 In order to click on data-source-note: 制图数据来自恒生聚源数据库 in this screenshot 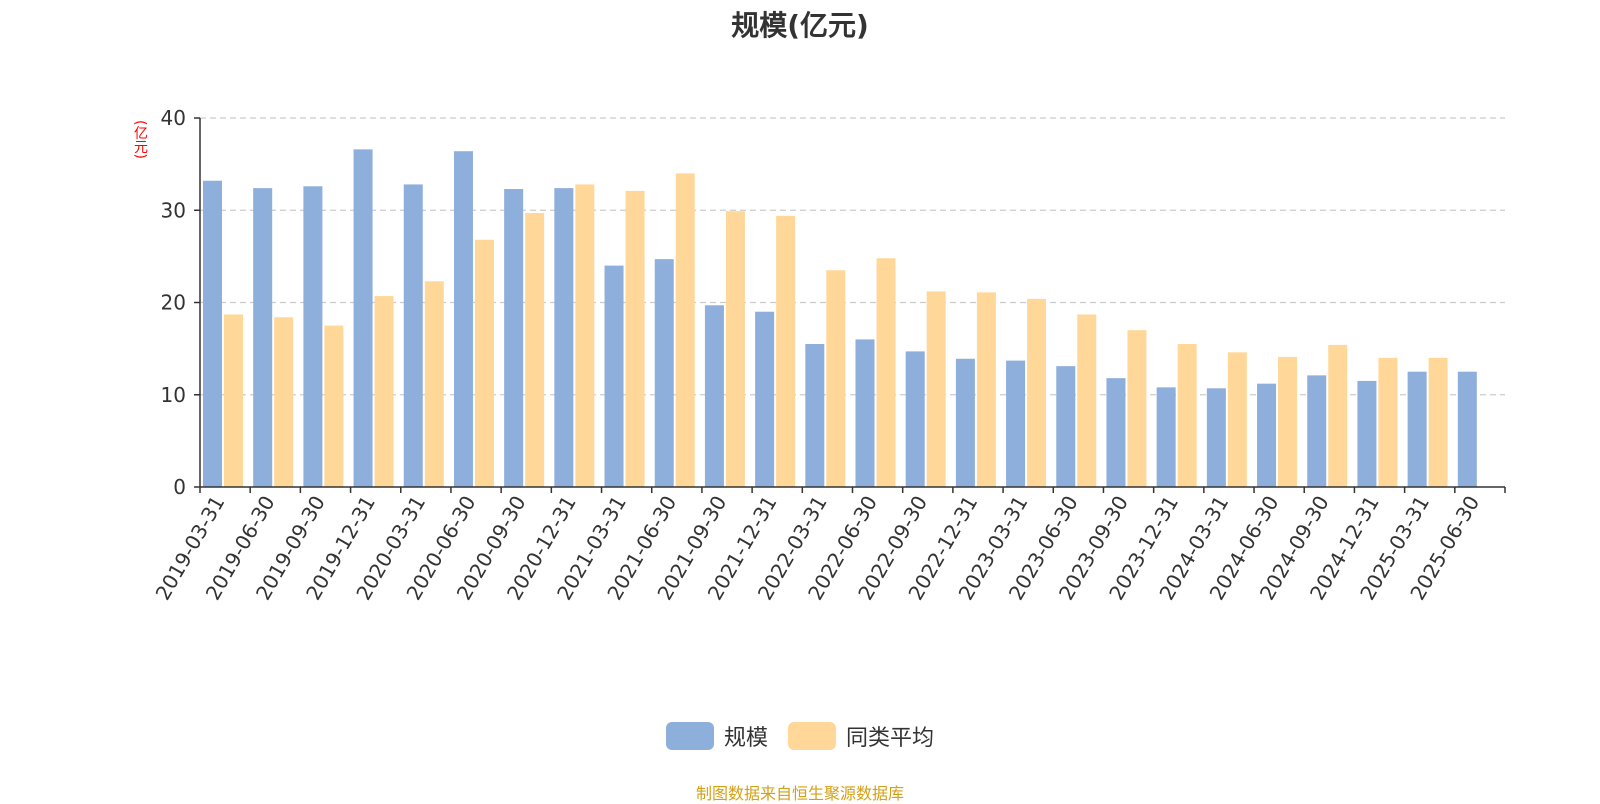, I will do `click(799, 793)`.